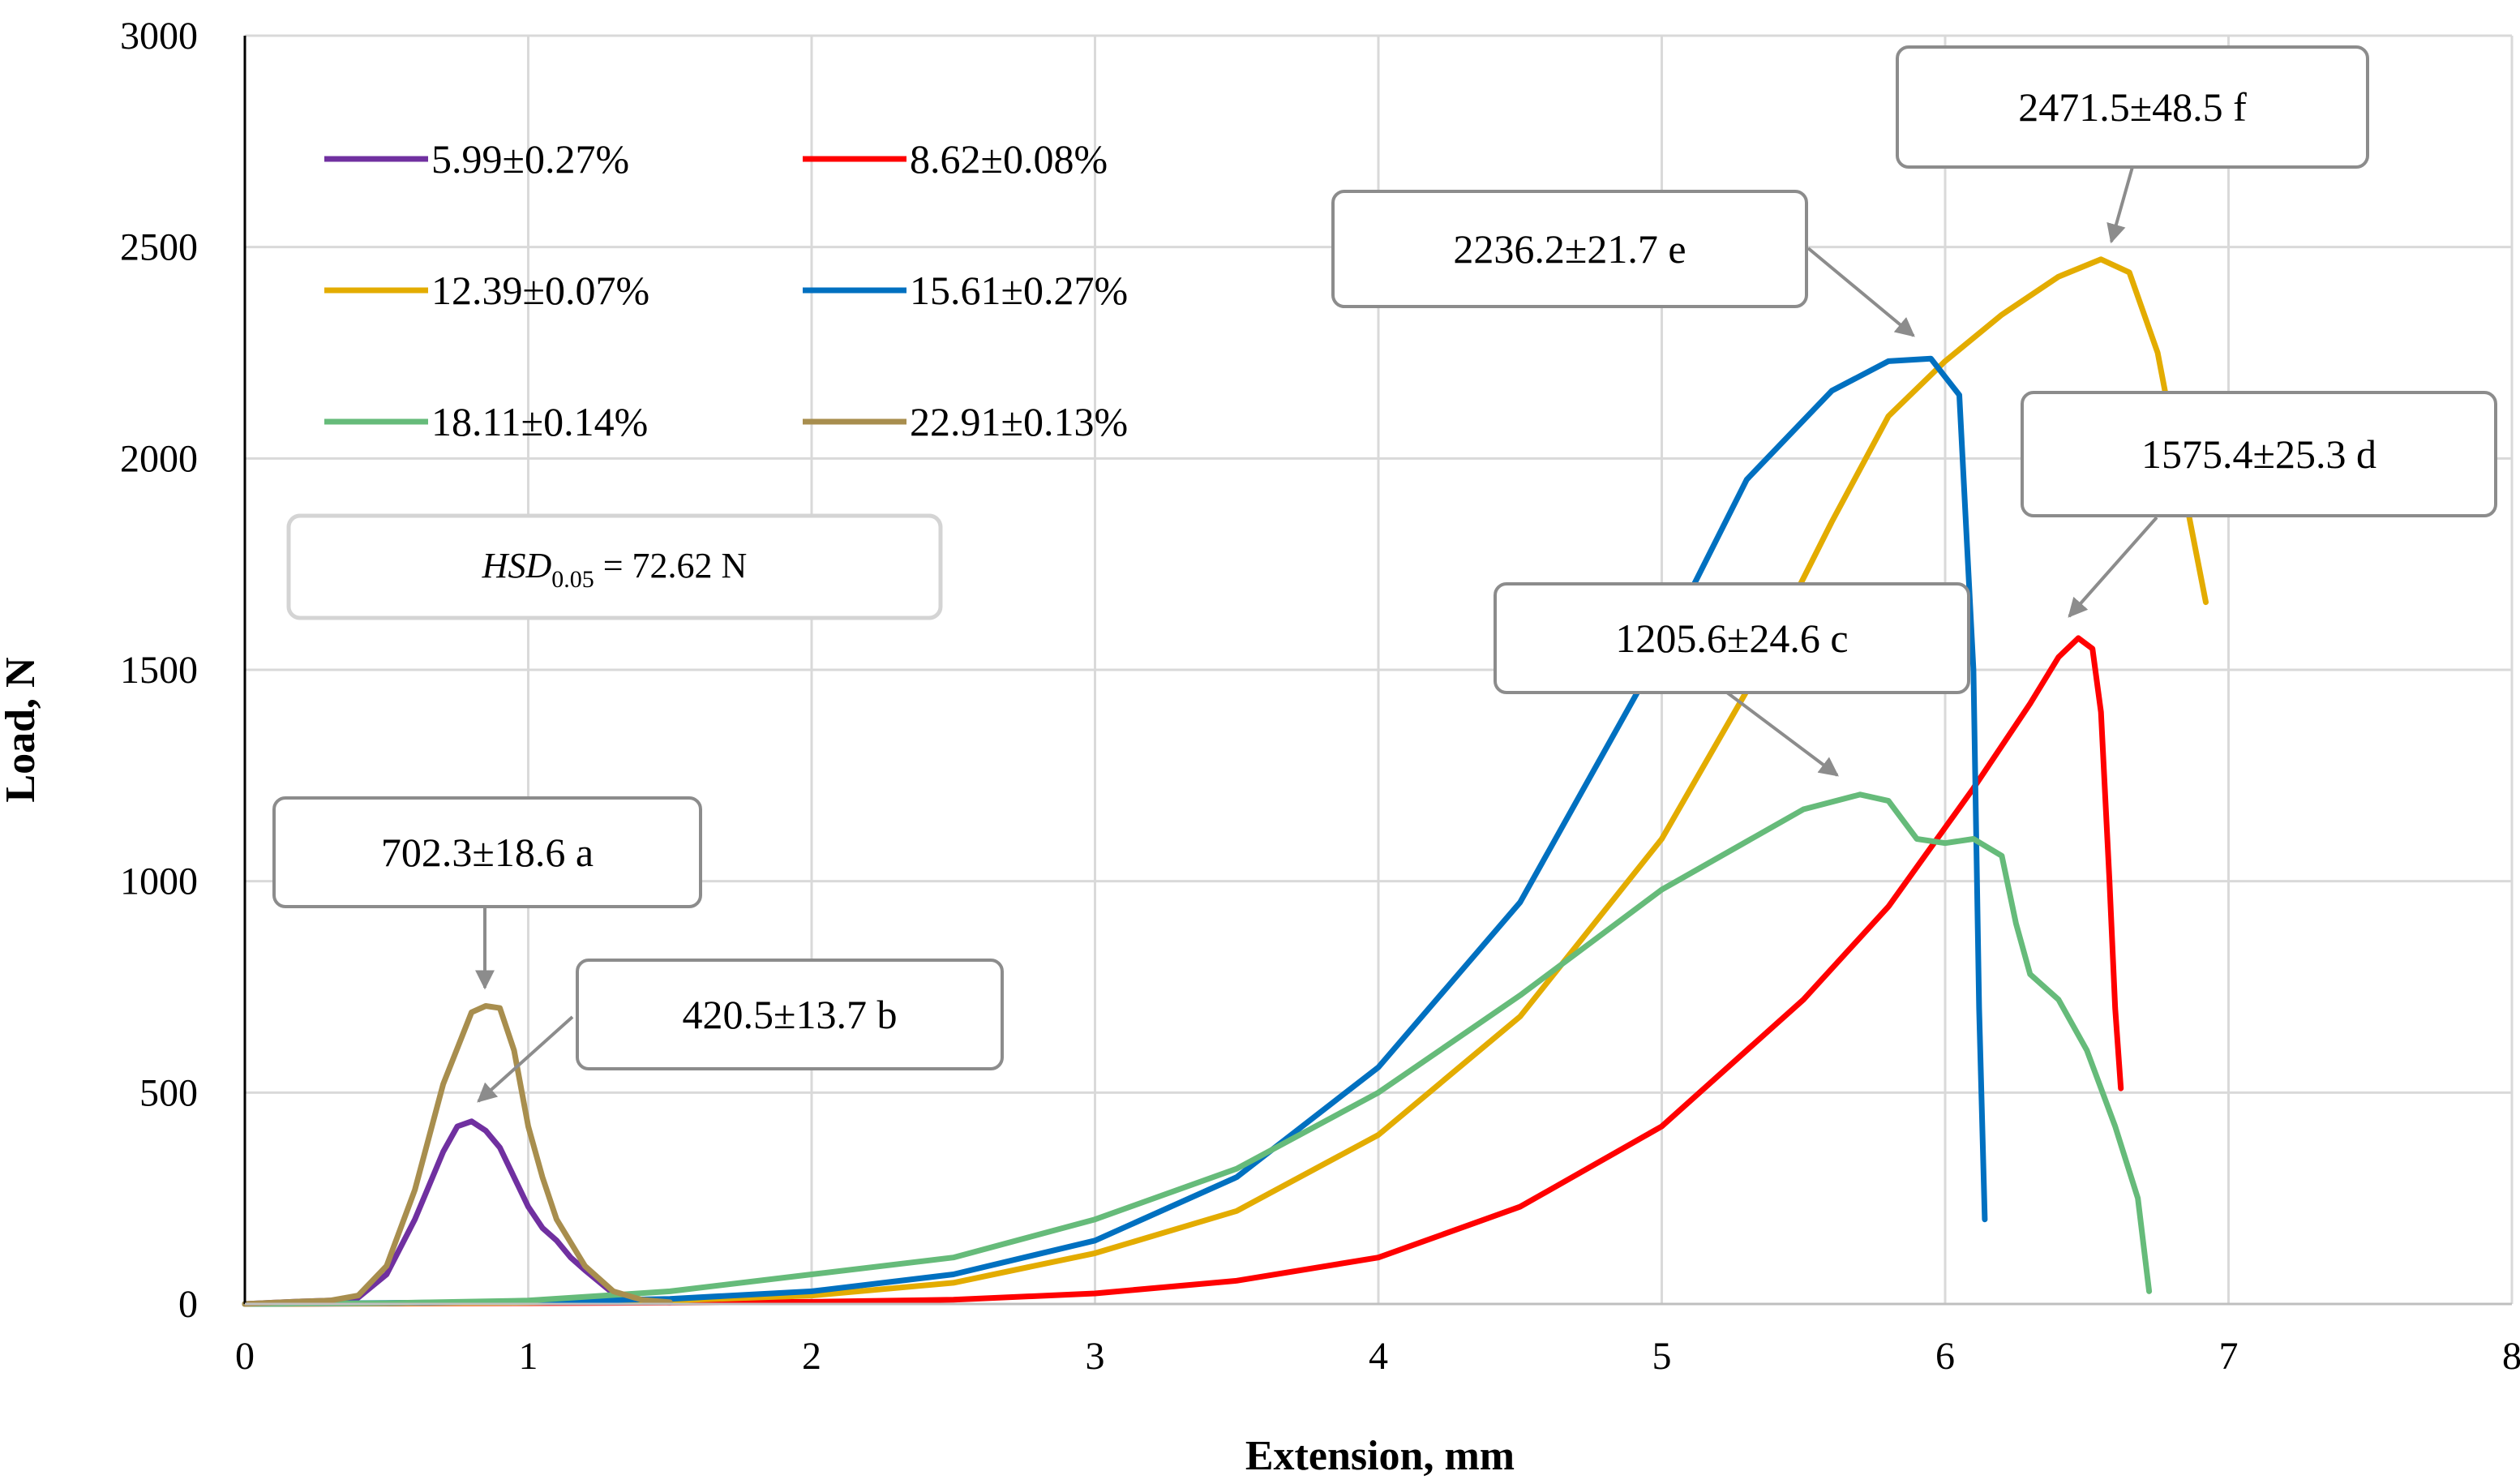 Image resolution: width=2520 pixels, height=1484 pixels. Describe the element at coordinates (812, 1356) in the screenshot. I see `x-tick-label: 2` at that location.